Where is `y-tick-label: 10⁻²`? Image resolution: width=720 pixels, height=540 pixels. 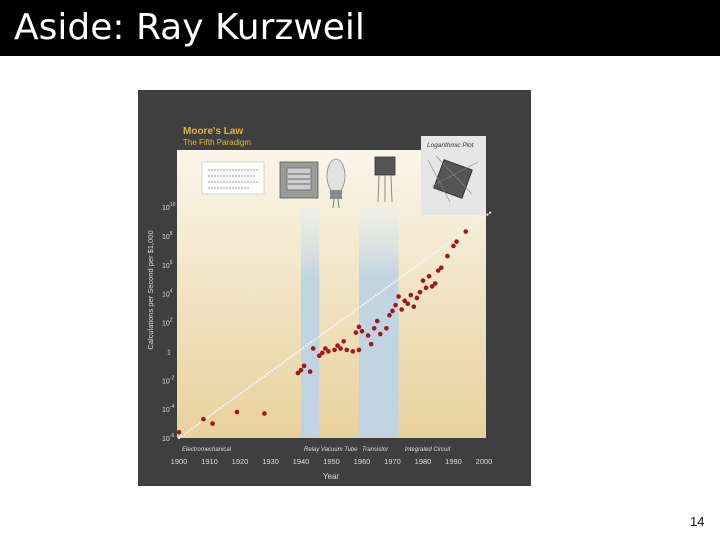
y-tick-label: 10⁻² is located at coordinates (168, 380).